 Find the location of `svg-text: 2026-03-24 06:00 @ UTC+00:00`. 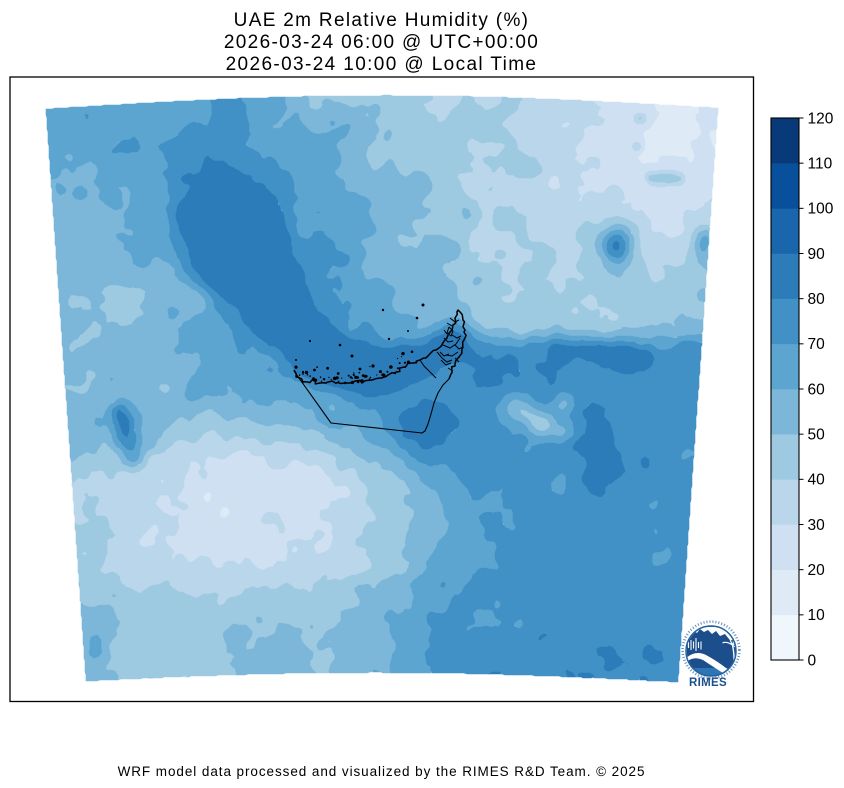

svg-text: 2026-03-24 06:00 @ UTC+00:00 is located at coordinates (381, 42).